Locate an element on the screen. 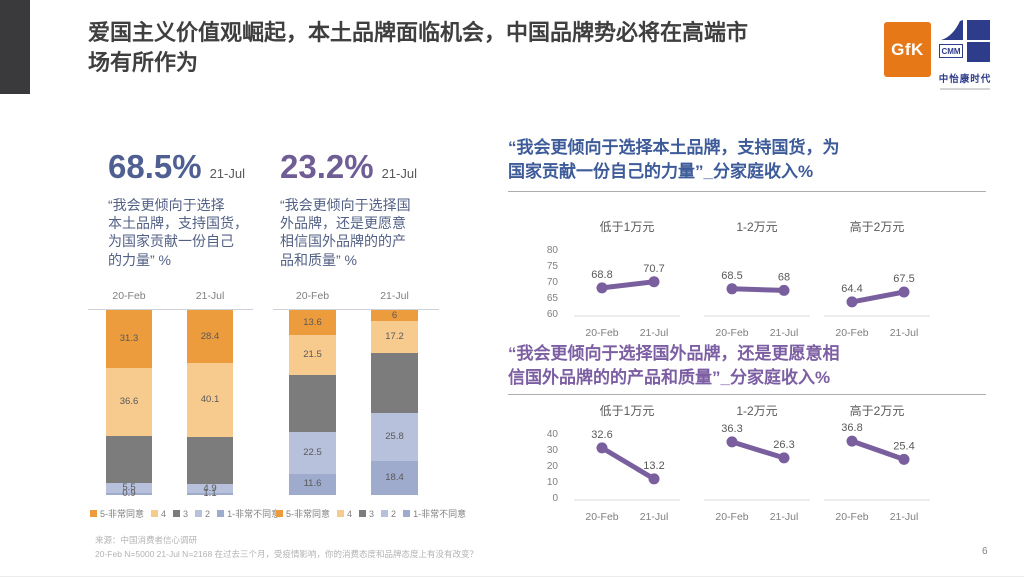  cmm-logo-text: CMM is located at coordinates (950, 51).